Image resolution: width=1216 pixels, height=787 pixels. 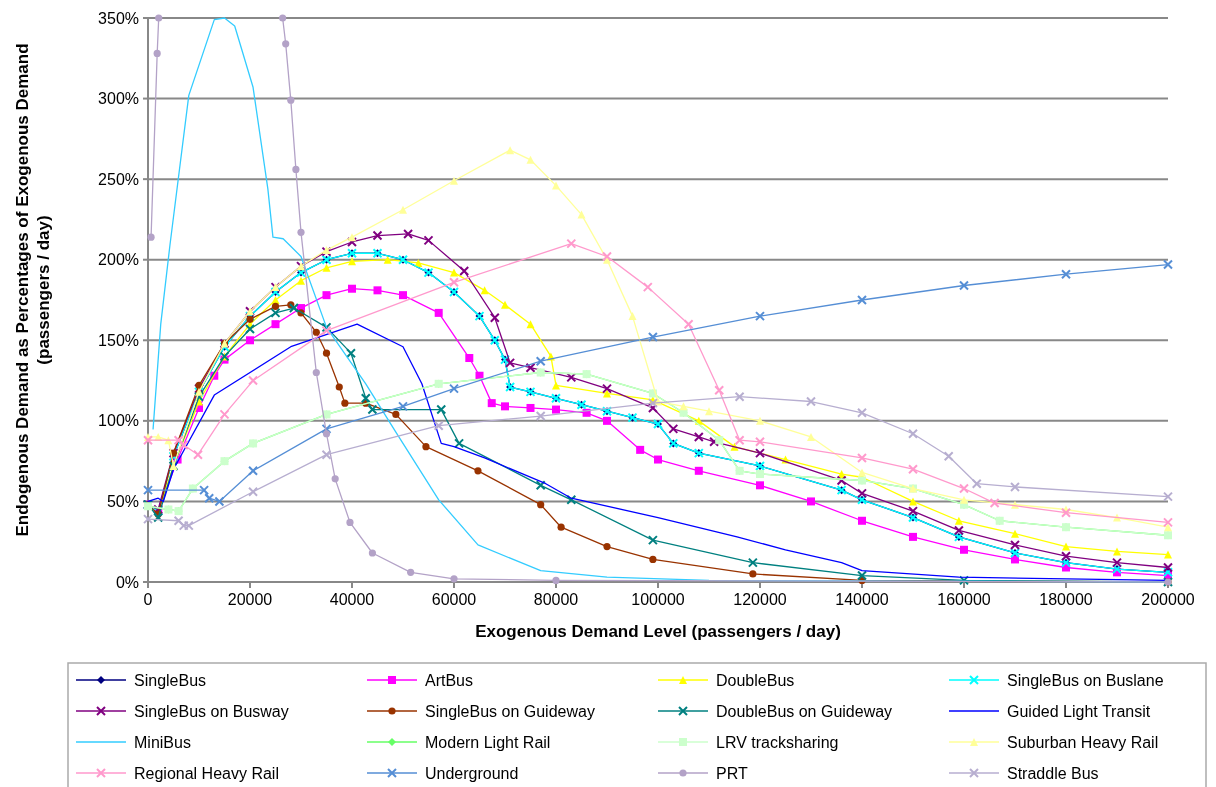 What do you see at coordinates (118, 99) in the screenshot?
I see `y-tick-label: 300%` at bounding box center [118, 99].